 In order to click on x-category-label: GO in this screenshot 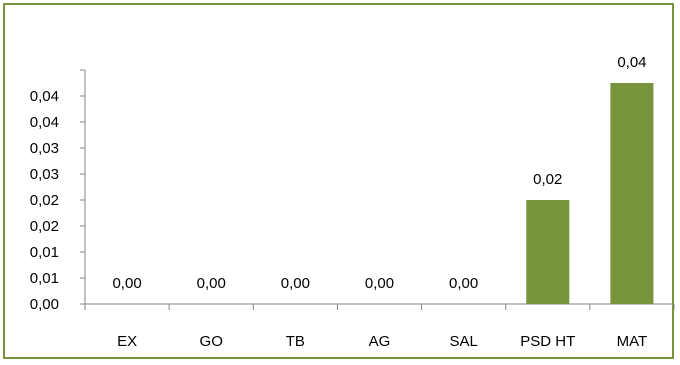, I will do `click(211, 341)`.